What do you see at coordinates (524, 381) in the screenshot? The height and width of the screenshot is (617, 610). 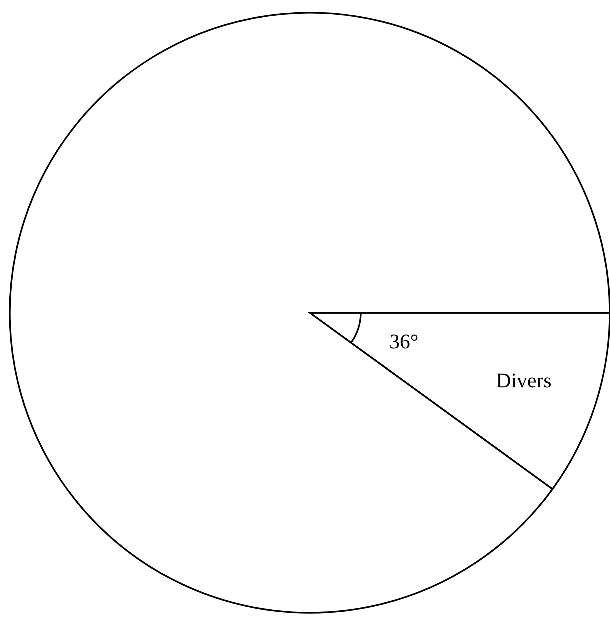 I see `slice-label: Divers` at bounding box center [524, 381].